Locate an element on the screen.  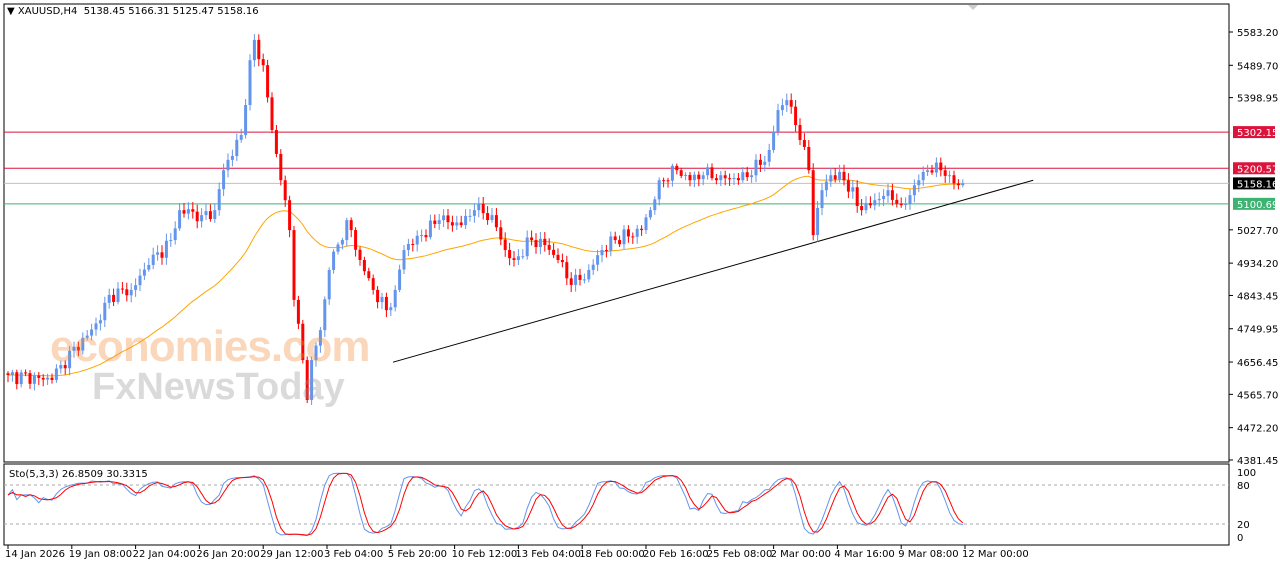
price-tick-label: 4843.45 is located at coordinates (1257, 296).